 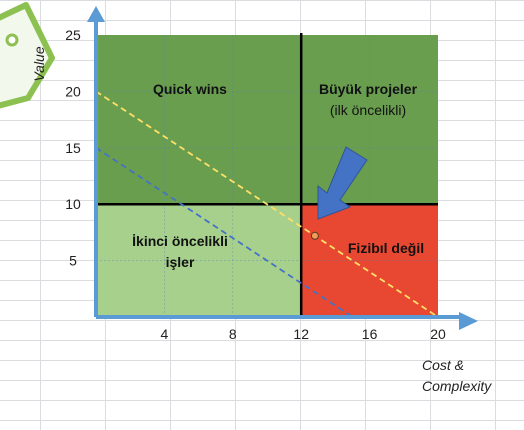 What do you see at coordinates (443, 365) in the screenshot?
I see `x-axis-title-line: Cost &` at bounding box center [443, 365].